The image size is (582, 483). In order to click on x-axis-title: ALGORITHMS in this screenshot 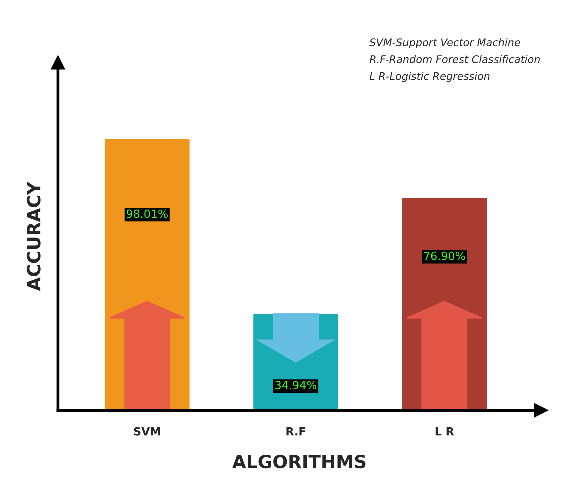, I will do `click(299, 461)`.